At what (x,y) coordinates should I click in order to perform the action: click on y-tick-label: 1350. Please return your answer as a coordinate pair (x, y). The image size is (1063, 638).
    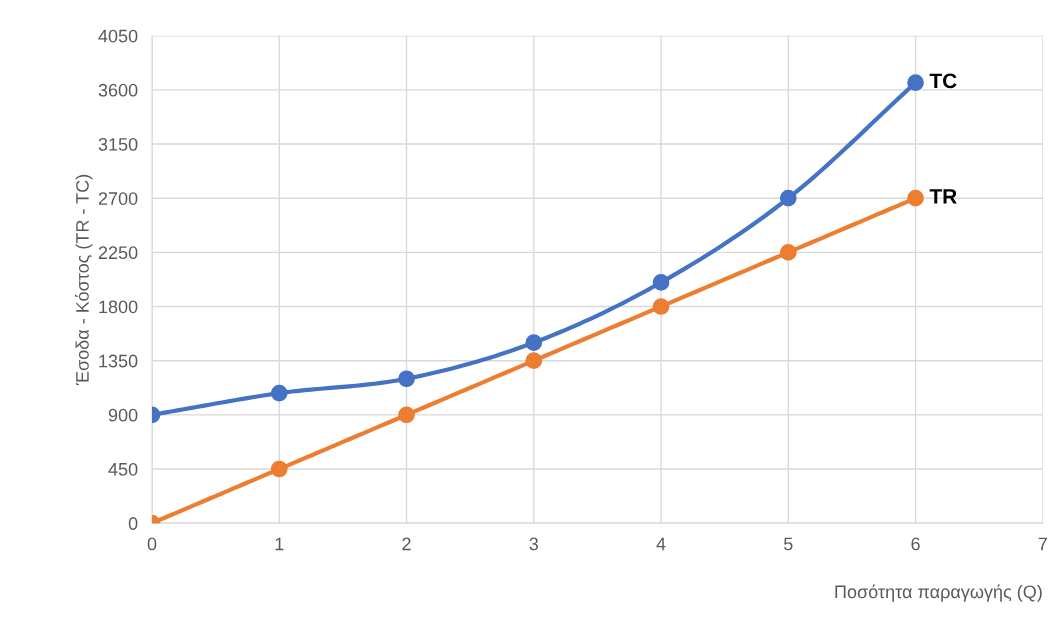
    Looking at the image, I should click on (118, 361).